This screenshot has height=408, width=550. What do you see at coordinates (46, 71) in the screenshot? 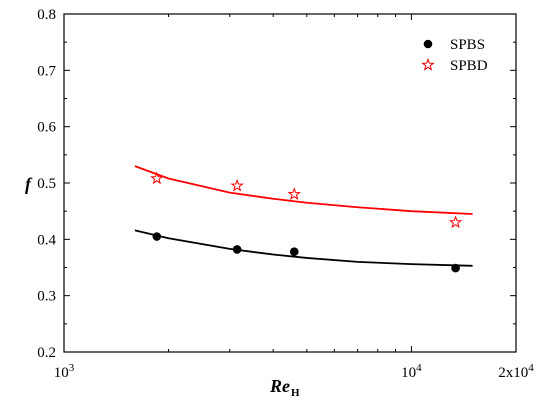
I see `y-tick-label: 0.7` at bounding box center [46, 71].